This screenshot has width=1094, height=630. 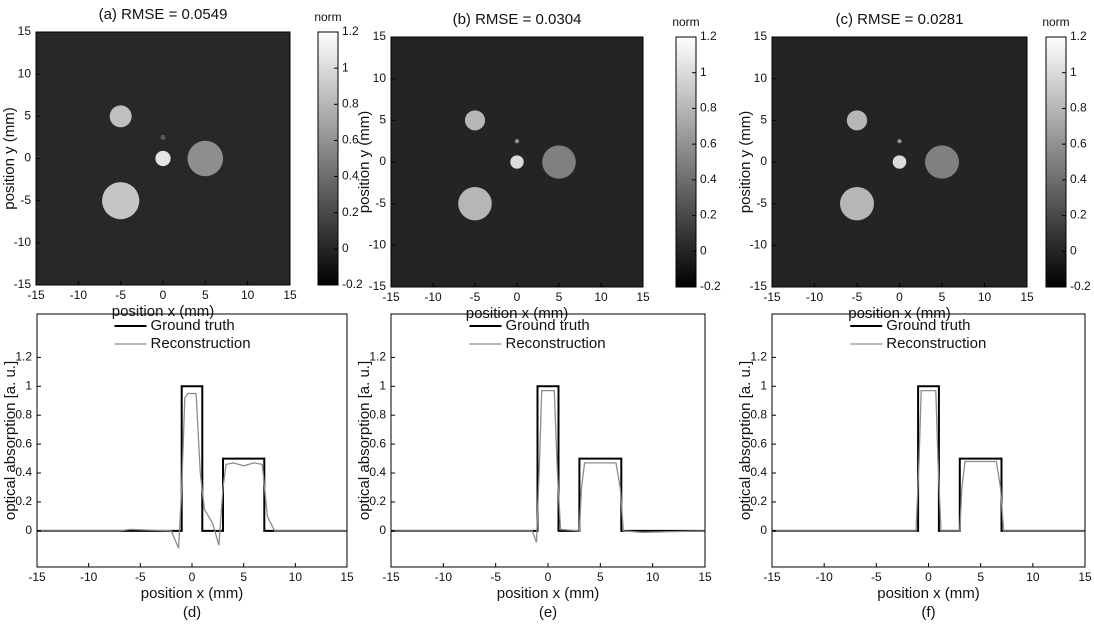 I want to click on chart-title: (b) RMSE = 0.0304, so click(x=517, y=19).